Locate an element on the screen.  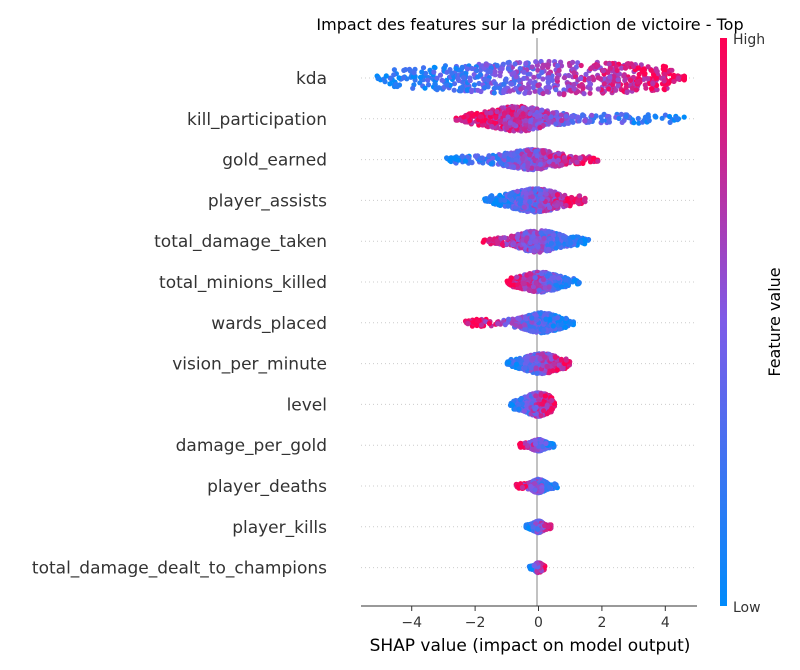
feature-row-kda is located at coordinates (530, 78).